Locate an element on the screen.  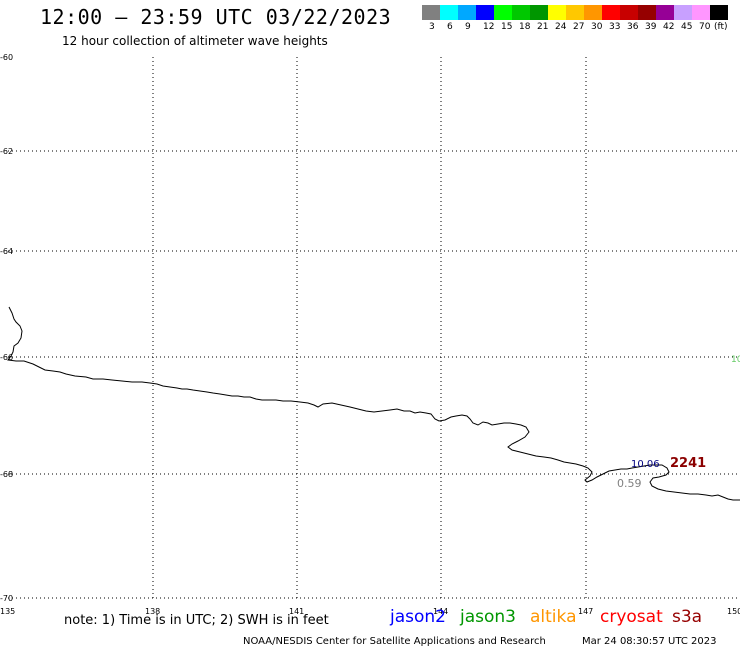
longitude-label: 135 is located at coordinates (7, 611).